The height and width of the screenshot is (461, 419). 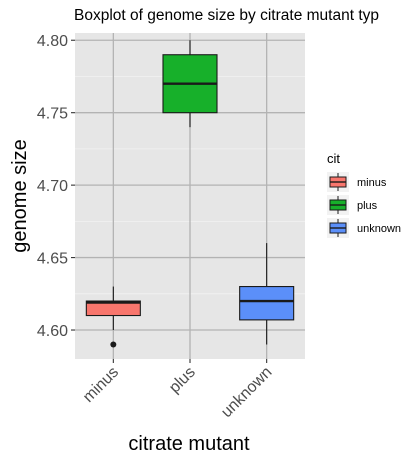 I want to click on y-tick-label: 4.60, so click(x=52, y=331).